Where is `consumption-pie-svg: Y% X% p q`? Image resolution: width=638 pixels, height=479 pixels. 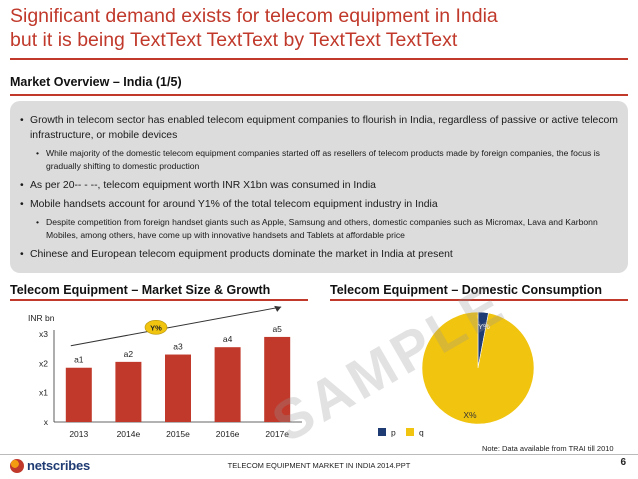 consumption-pie-svg: Y% X% p q is located at coordinates (456, 374).